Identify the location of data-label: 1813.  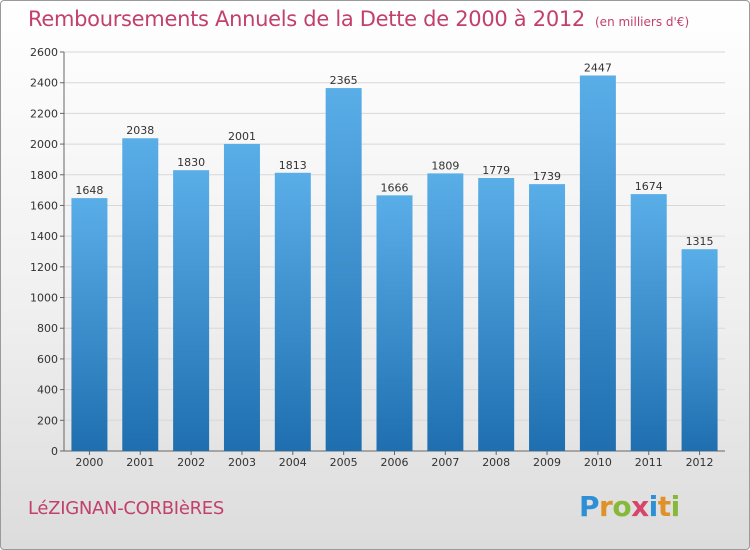
(293, 165).